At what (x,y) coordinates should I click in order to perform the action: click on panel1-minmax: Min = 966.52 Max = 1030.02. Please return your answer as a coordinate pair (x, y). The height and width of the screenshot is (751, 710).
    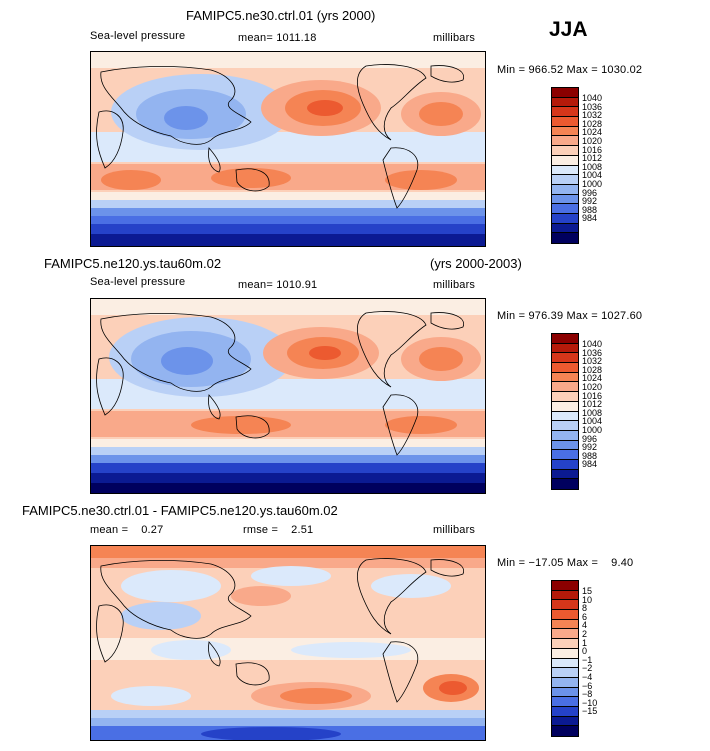
    Looking at the image, I should click on (570, 70).